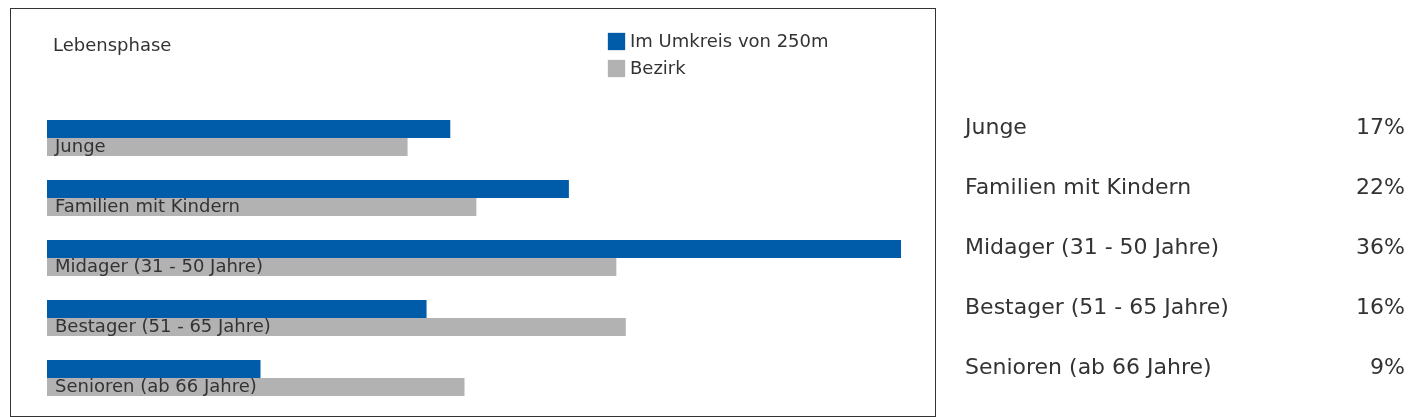  Describe the element at coordinates (156, 385) in the screenshot. I see `category-label: Senioren (ab 66 Jahre)` at that location.